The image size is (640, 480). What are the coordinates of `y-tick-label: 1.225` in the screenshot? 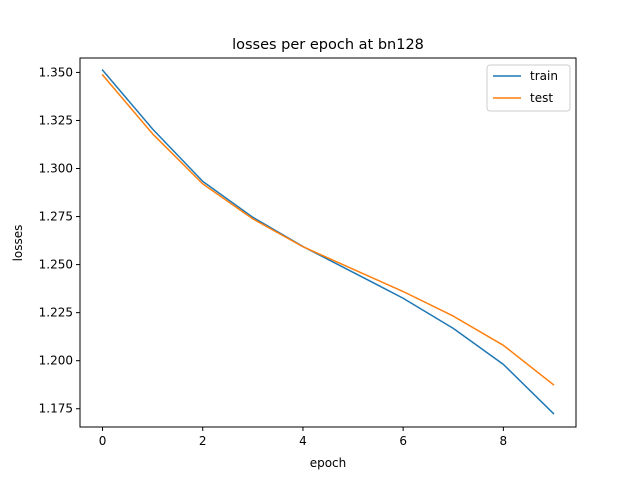 It's located at (56, 313).